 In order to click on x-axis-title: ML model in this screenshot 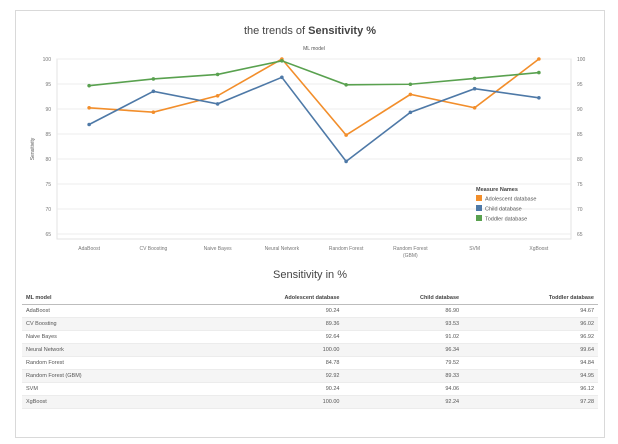, I will do `click(314, 49)`.